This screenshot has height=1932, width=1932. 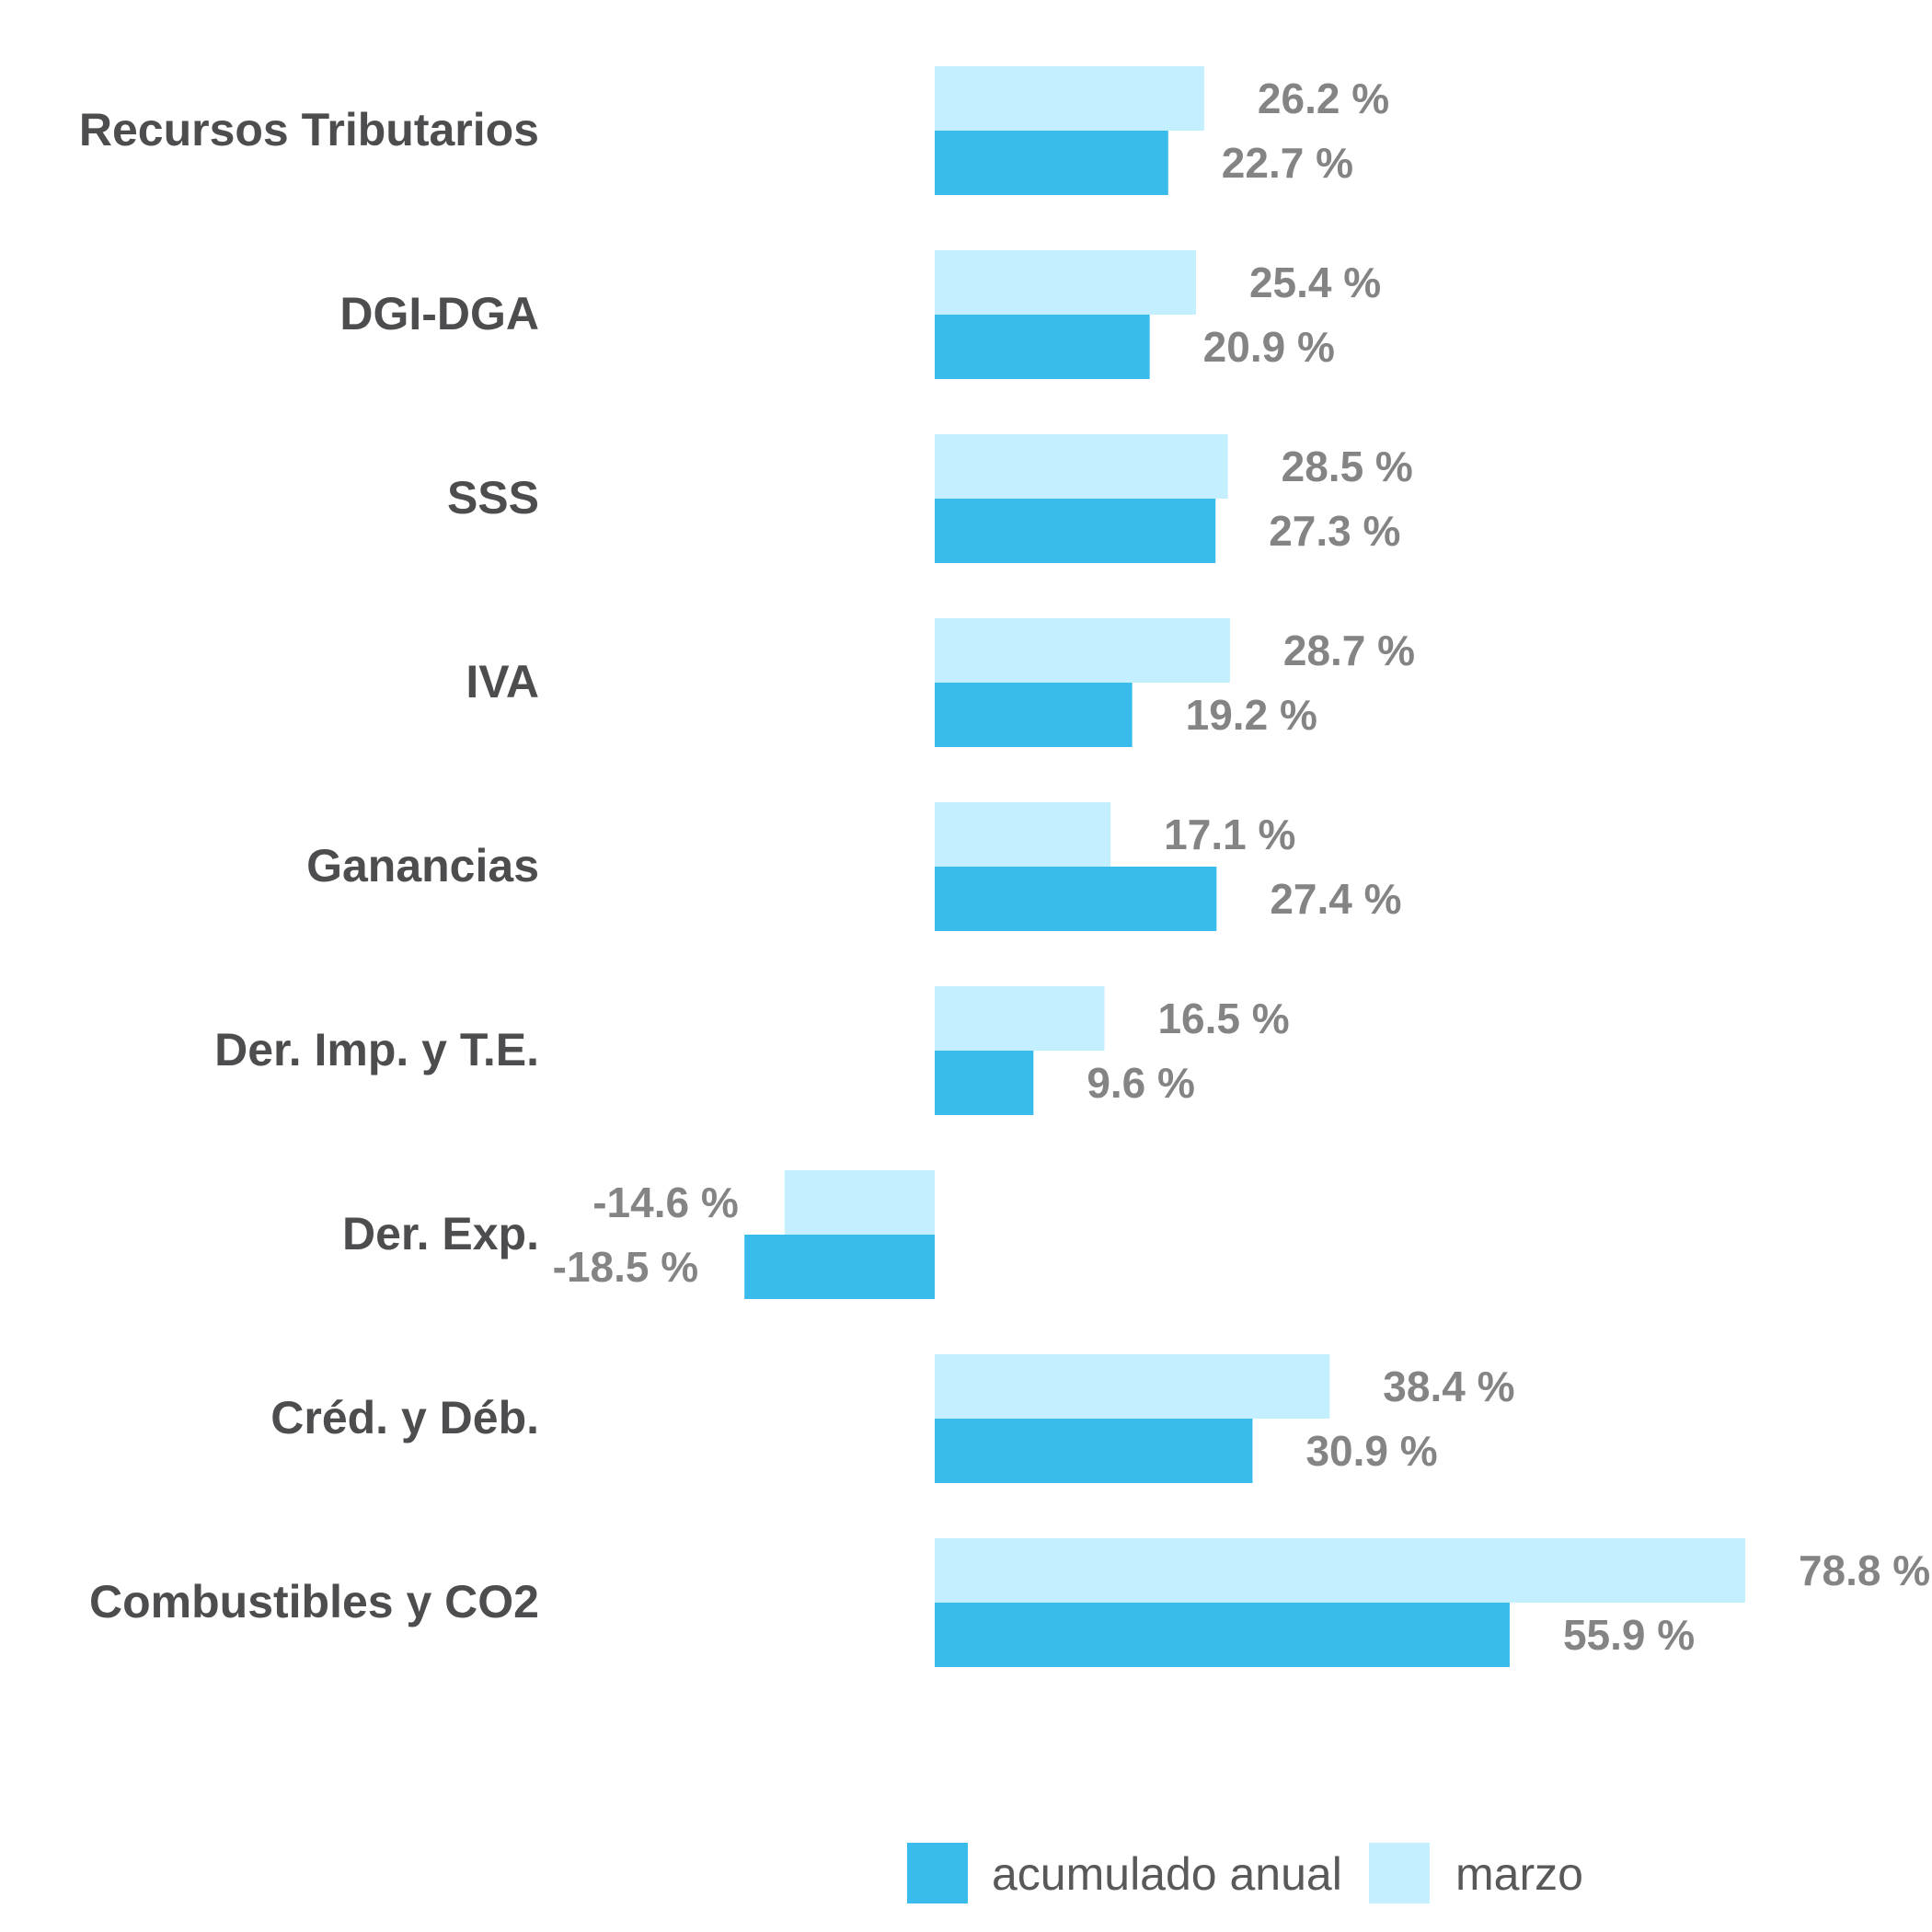 I want to click on bar-marzo-iva, so click(x=1082, y=650).